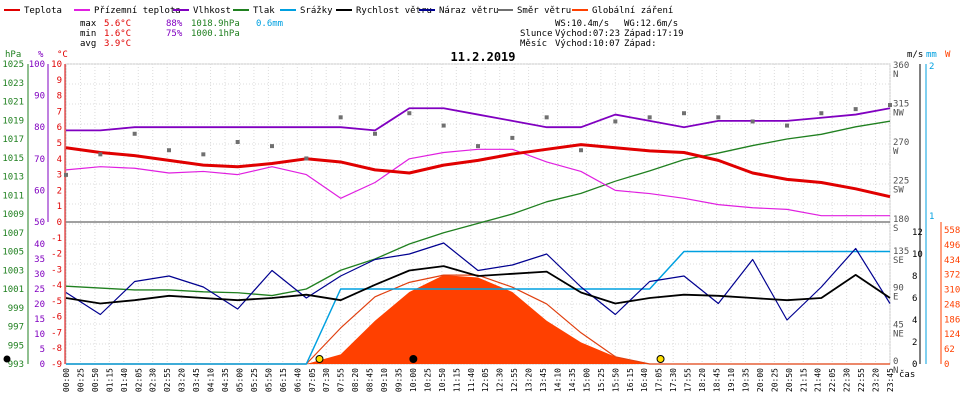 This screenshot has width=966, height=400. What do you see at coordinates (471, 380) in the screenshot?
I see `x-tick-label: 11:40` at bounding box center [471, 380].